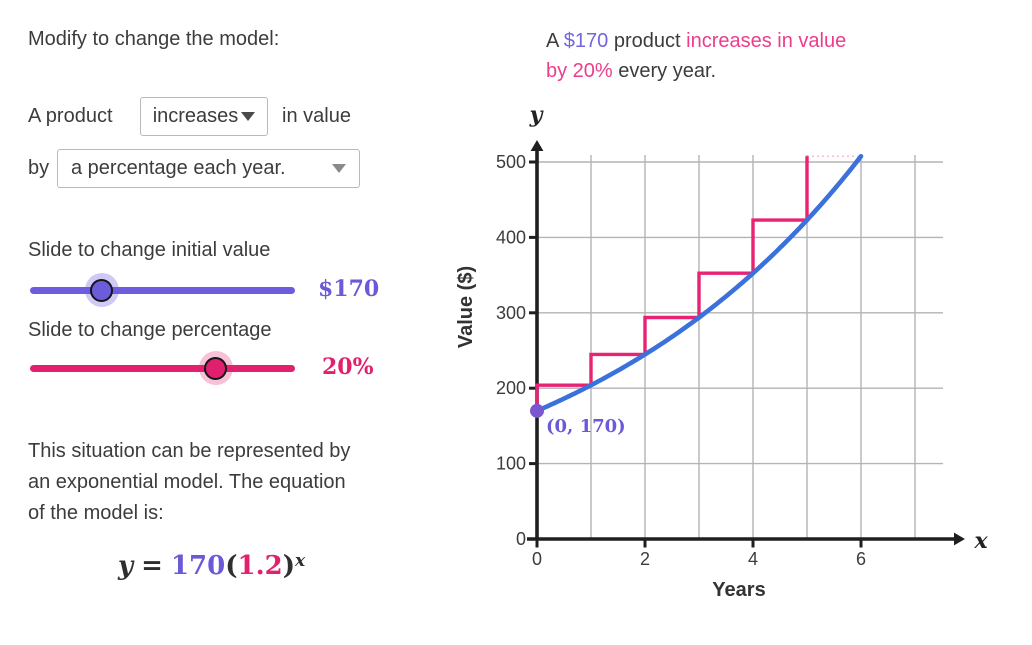  I want to click on percentage-display: 20%, so click(348, 367).